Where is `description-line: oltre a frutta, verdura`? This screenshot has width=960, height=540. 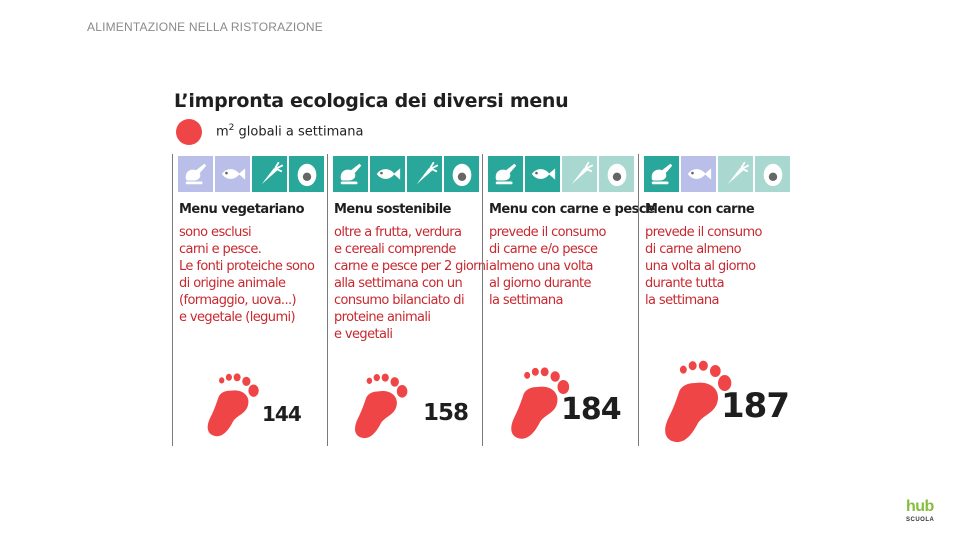
description-line: oltre a frutta, verdura is located at coordinates (398, 232).